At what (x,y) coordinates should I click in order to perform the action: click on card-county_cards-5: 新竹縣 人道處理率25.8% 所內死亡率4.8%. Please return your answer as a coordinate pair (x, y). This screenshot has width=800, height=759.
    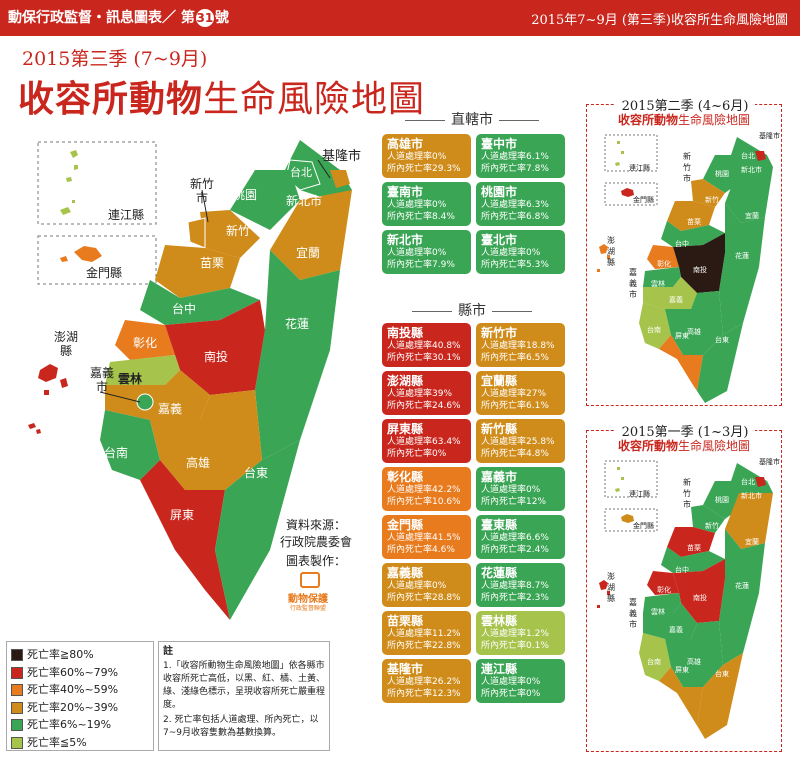
    Looking at the image, I should click on (520, 441).